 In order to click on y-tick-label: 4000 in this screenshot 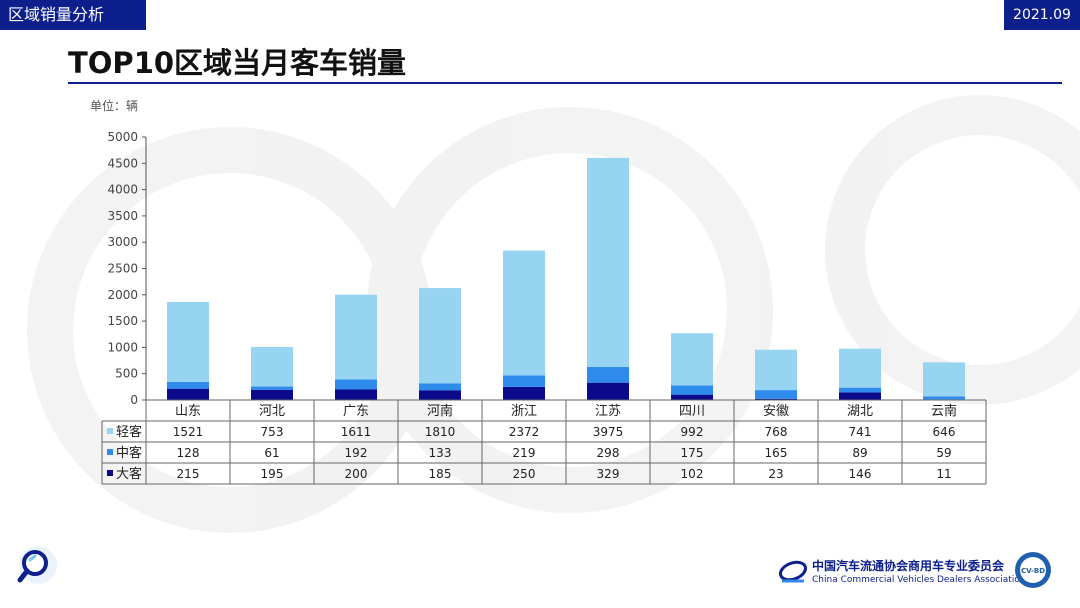, I will do `click(122, 190)`.